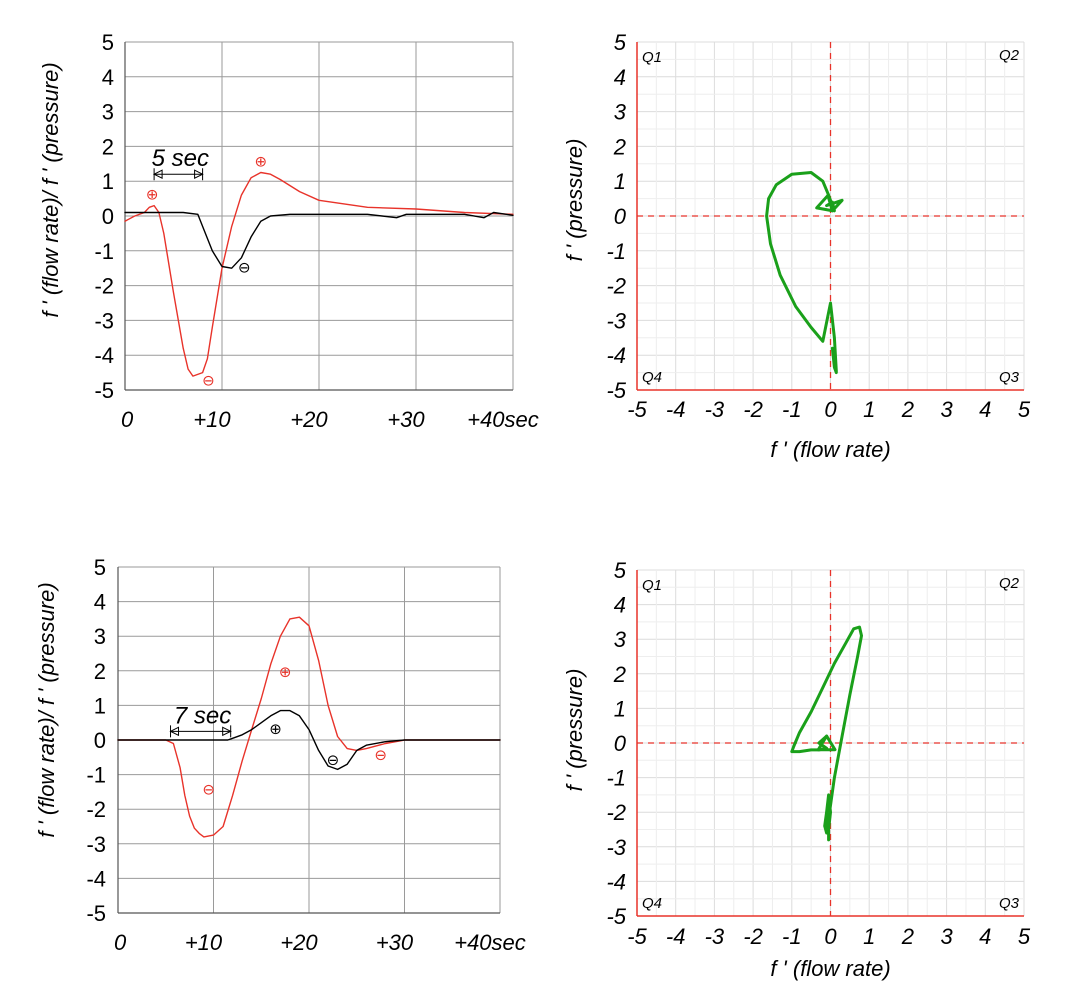 This screenshot has height=1008, width=1086. Describe the element at coordinates (309, 419) in the screenshot. I see `x-tick-label: +20` at that location.